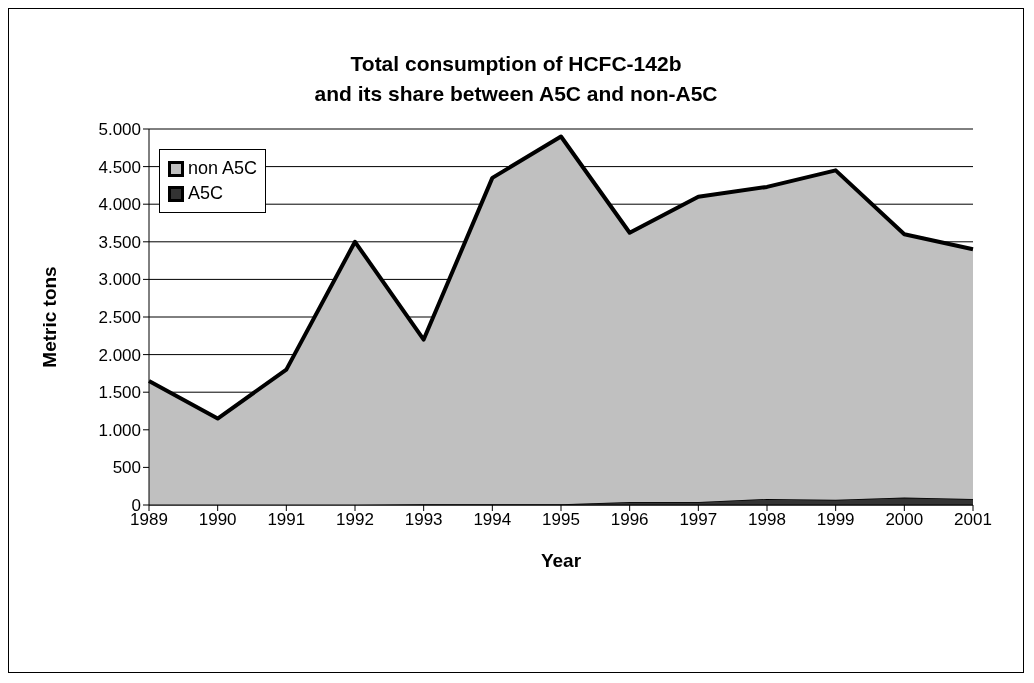  Describe the element at coordinates (767, 520) in the screenshot. I see `x-tick-label: 1998` at that location.